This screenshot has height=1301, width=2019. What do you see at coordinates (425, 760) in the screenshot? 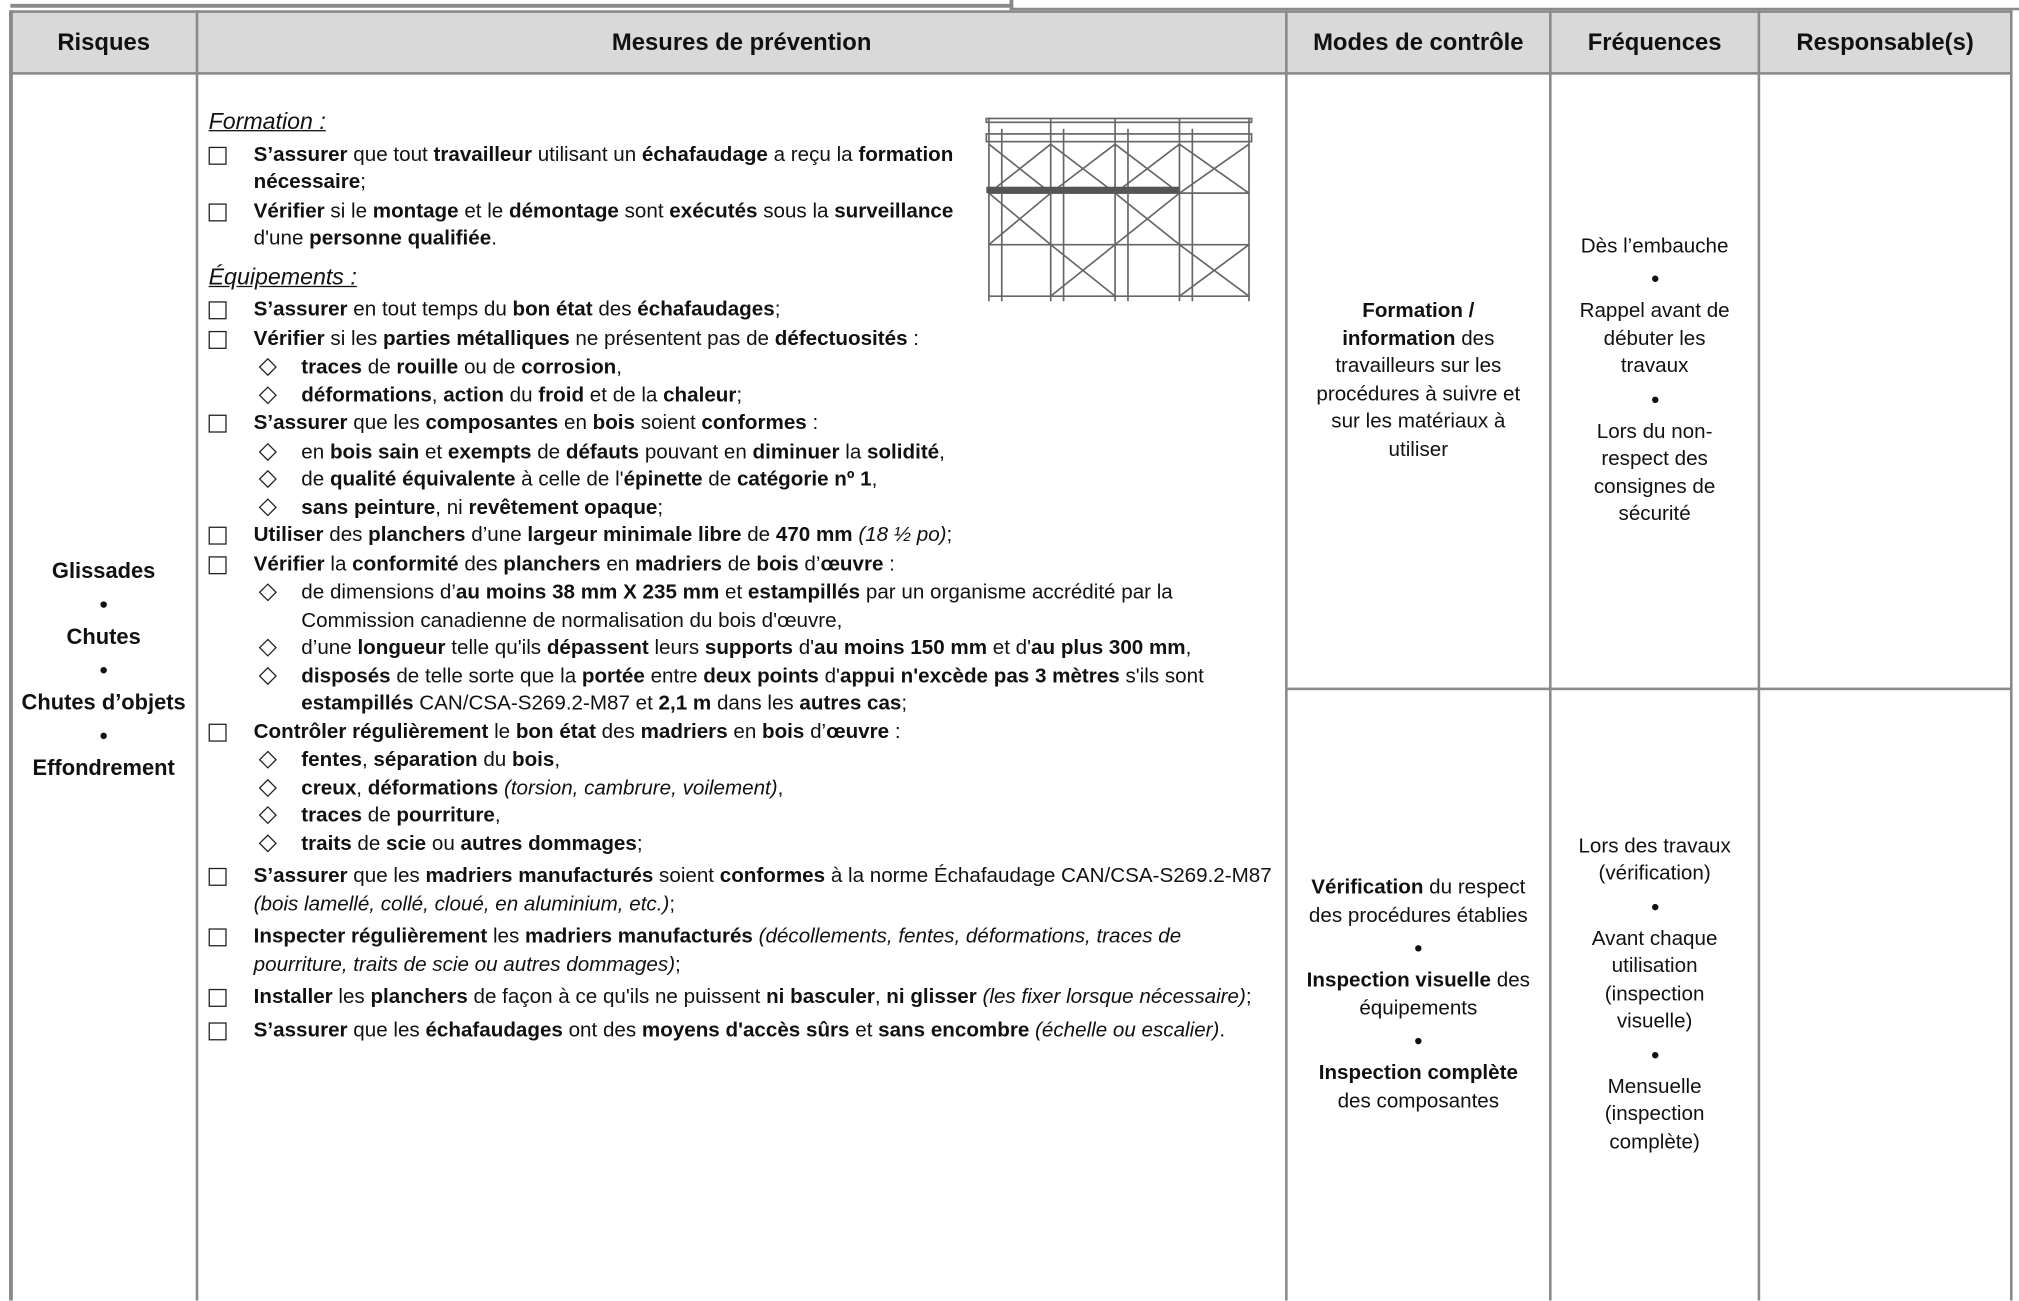
I see `bold-run: séparation` at bounding box center [425, 760].